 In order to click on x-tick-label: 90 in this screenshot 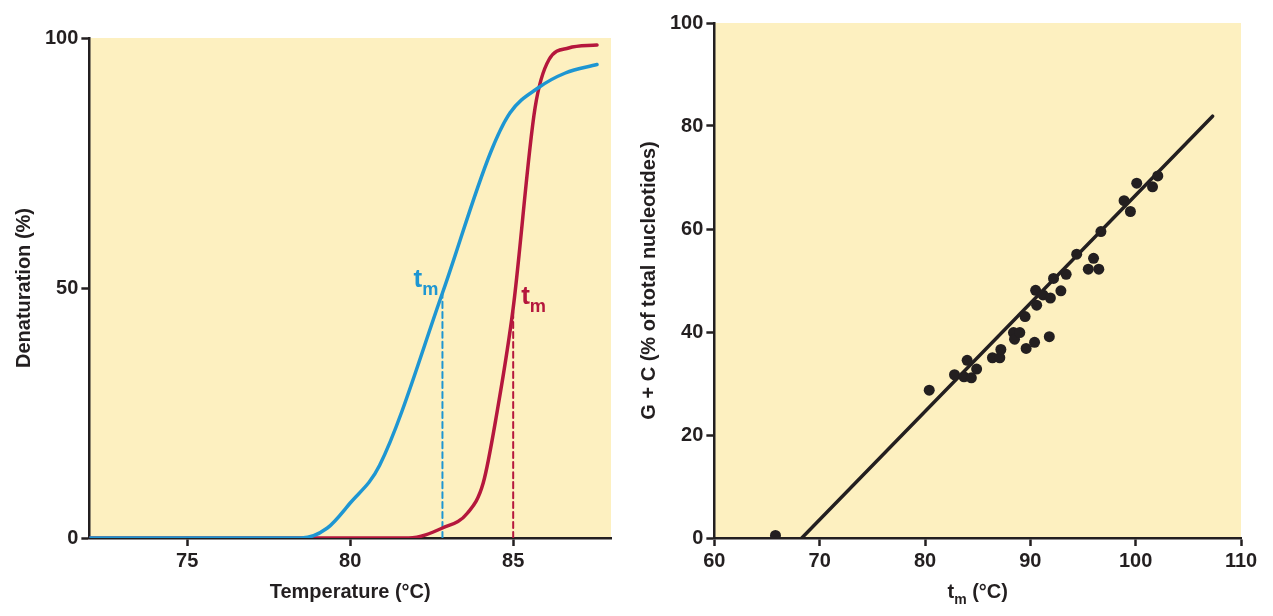, I will do `click(1030, 559)`.